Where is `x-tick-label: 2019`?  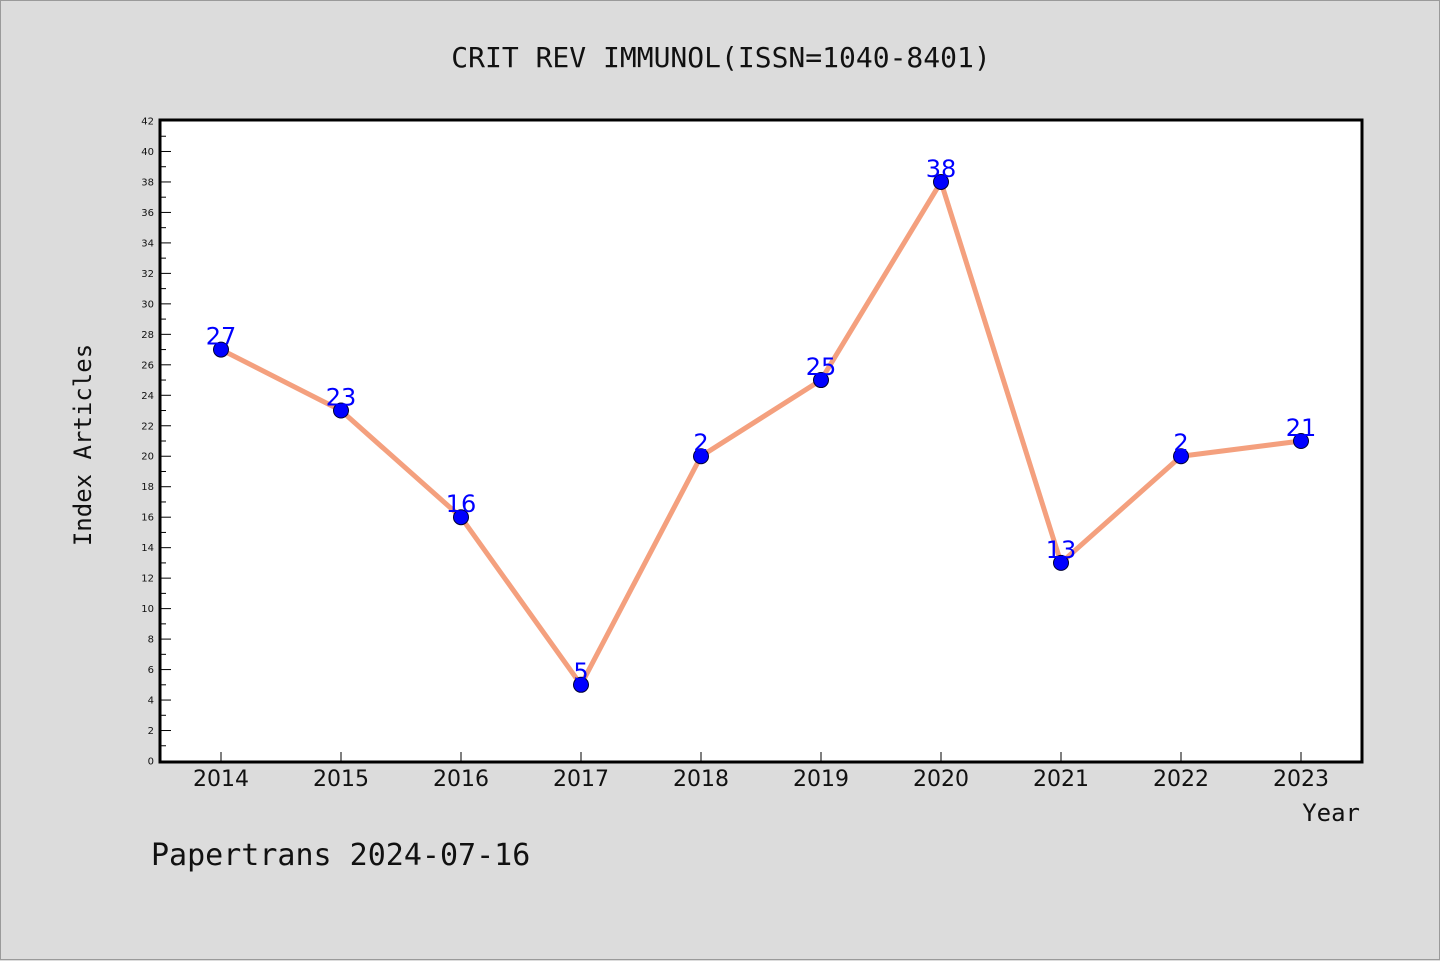
x-tick-label: 2019 is located at coordinates (821, 779).